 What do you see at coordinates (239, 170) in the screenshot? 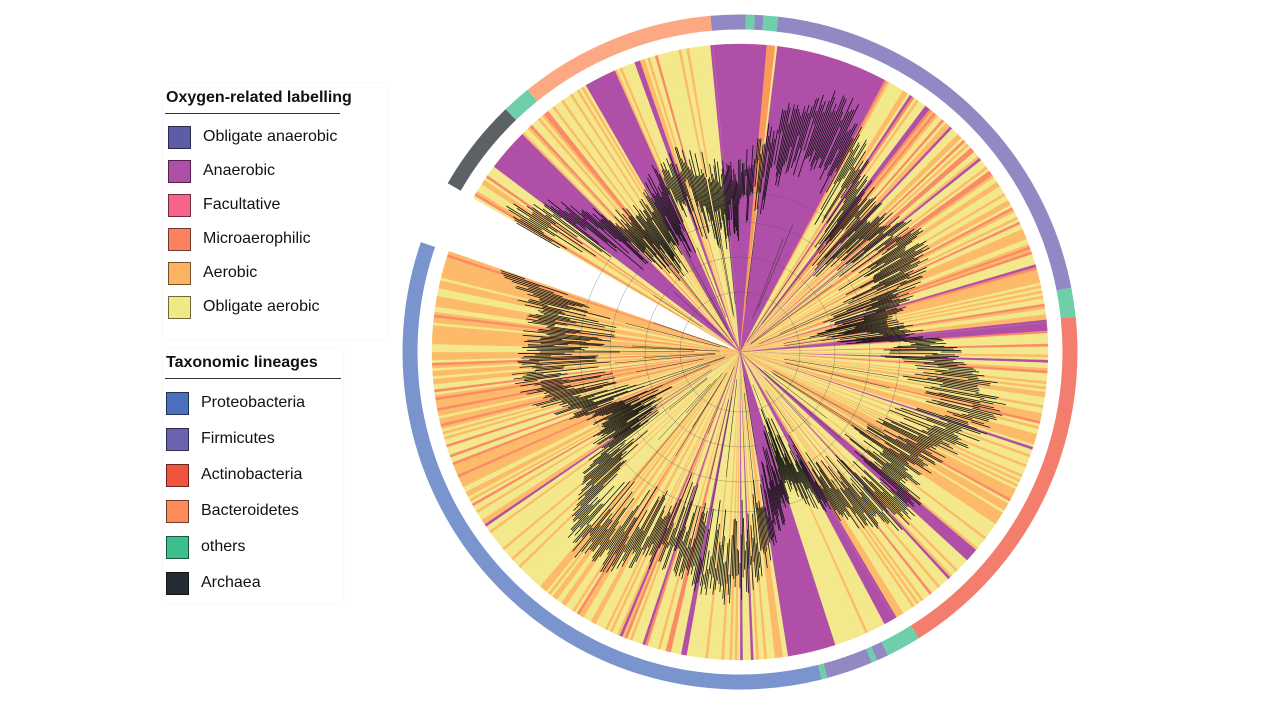
I see `legend-label: Anaerobic` at bounding box center [239, 170].